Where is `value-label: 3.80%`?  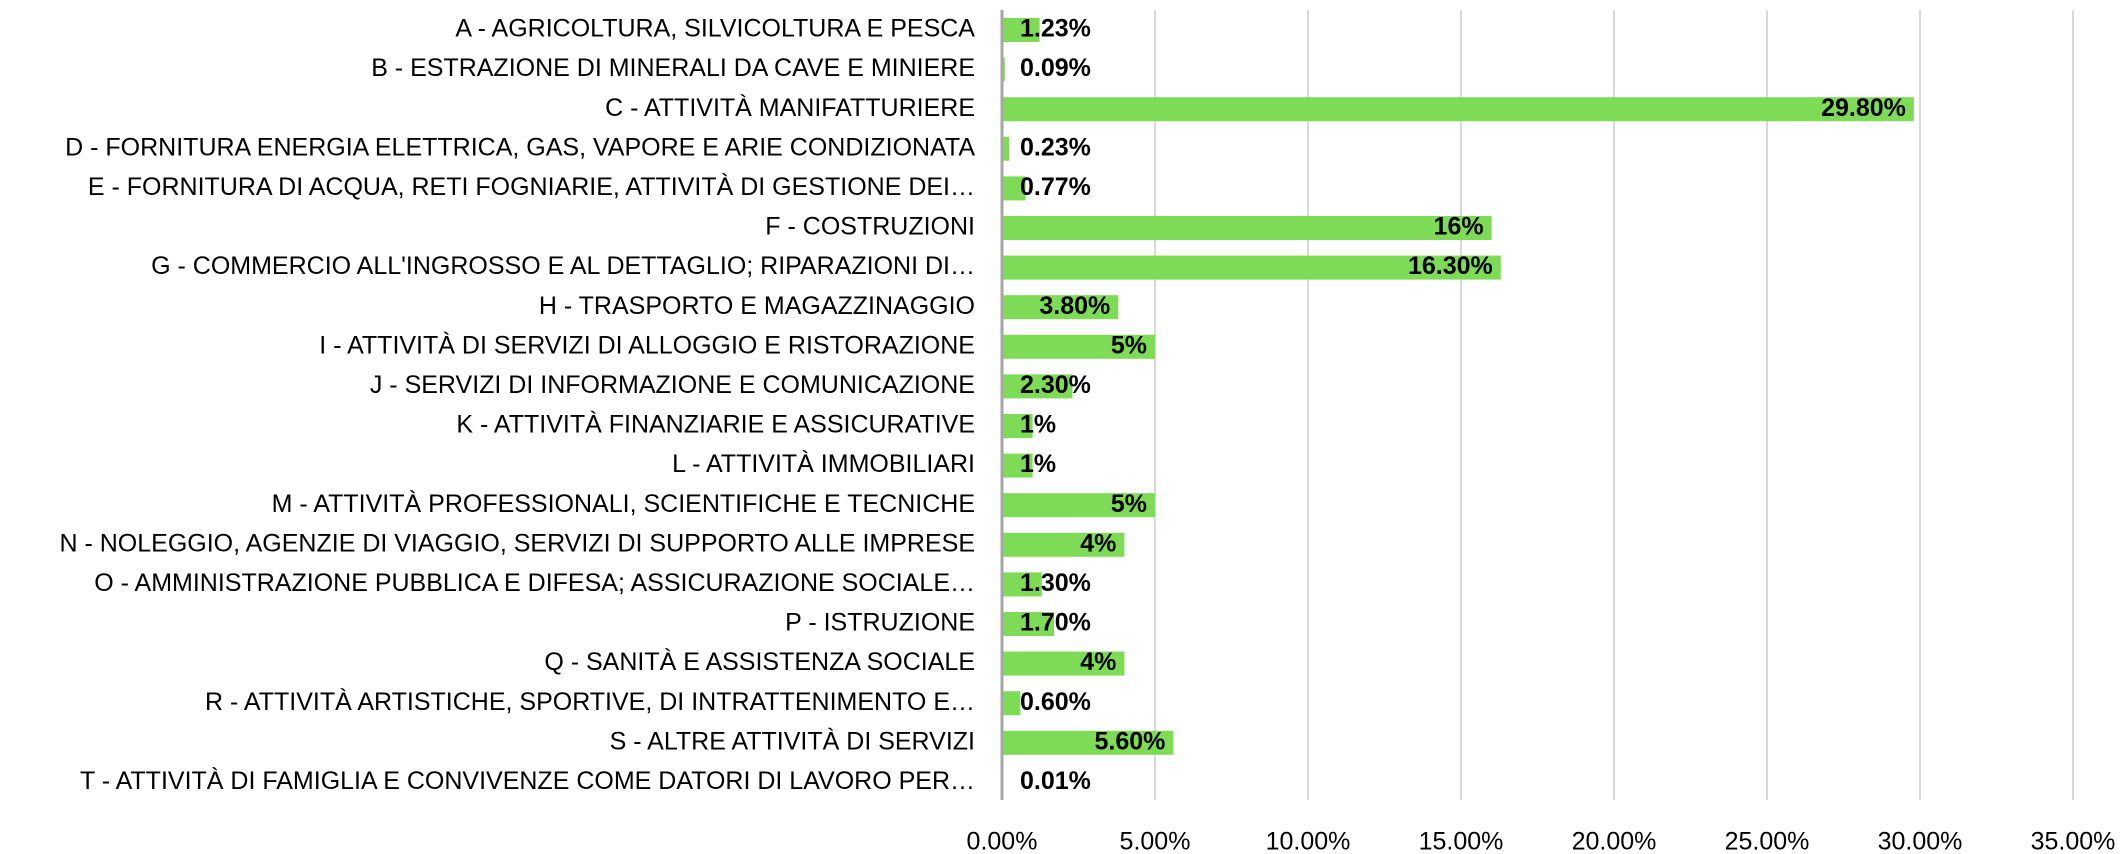
value-label: 3.80% is located at coordinates (1074, 306).